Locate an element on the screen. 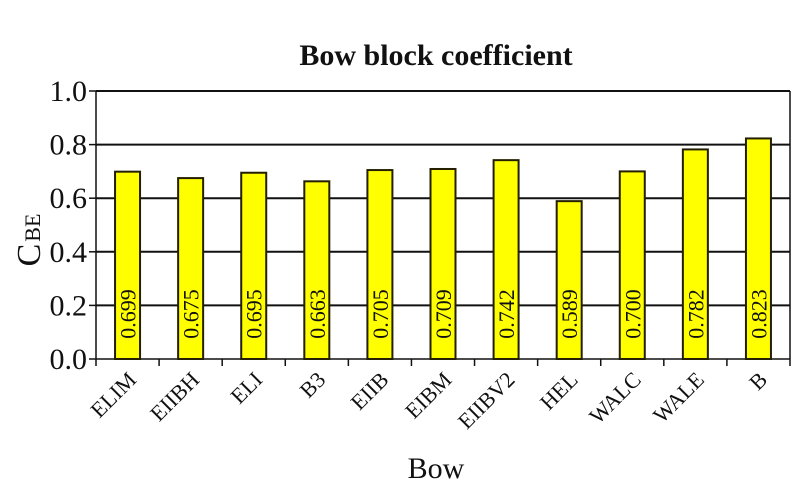 Image resolution: width=791 pixels, height=494 pixels. y-axis-label: CBE is located at coordinates (29, 240).